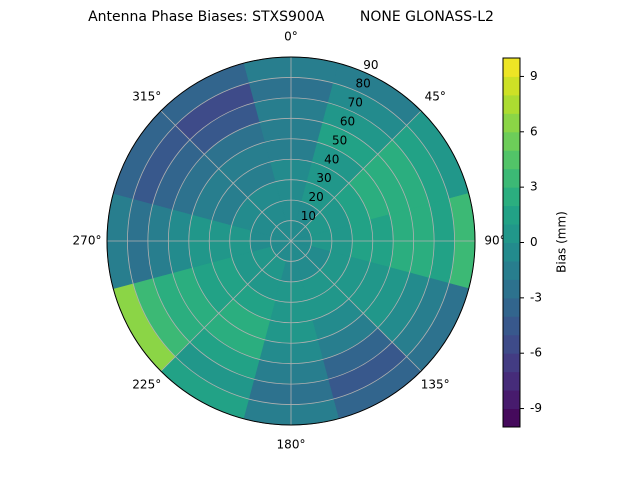 The height and width of the screenshot is (480, 640). I want to click on colorbar-tick-label: 6, so click(534, 131).